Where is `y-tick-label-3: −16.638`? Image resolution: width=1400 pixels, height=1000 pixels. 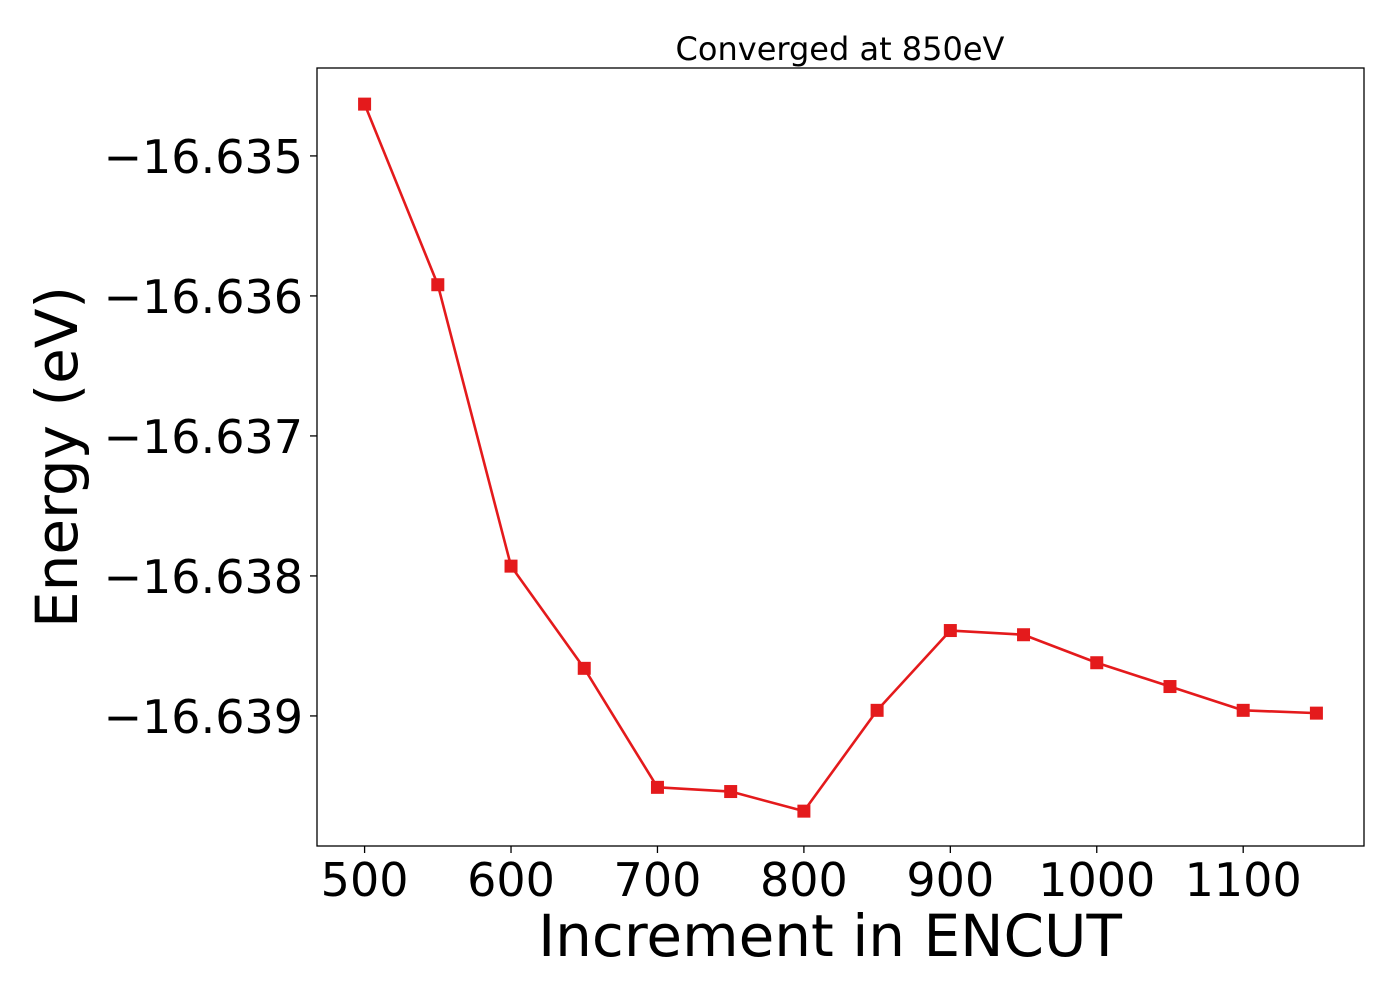 y-tick-label-3: −16.638 is located at coordinates (204, 577).